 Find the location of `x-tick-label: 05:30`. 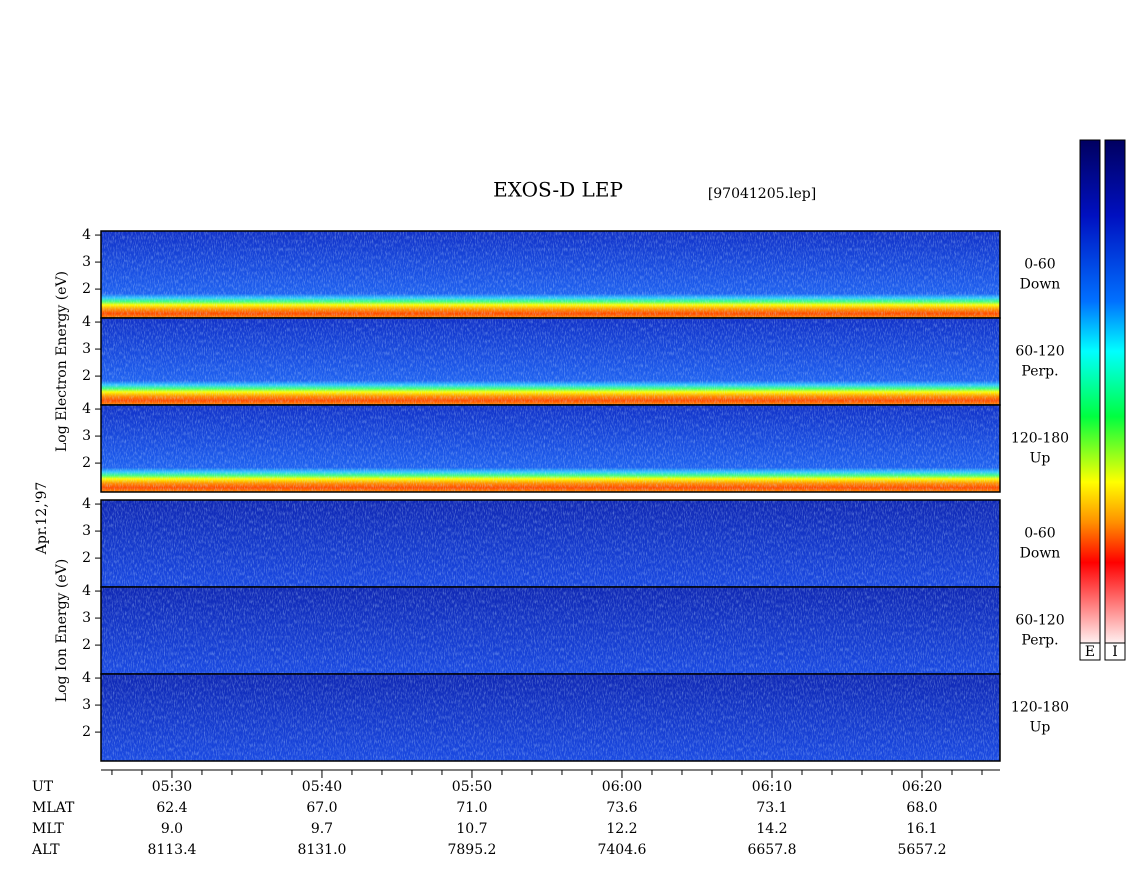

x-tick-label: 05:30 is located at coordinates (172, 787).